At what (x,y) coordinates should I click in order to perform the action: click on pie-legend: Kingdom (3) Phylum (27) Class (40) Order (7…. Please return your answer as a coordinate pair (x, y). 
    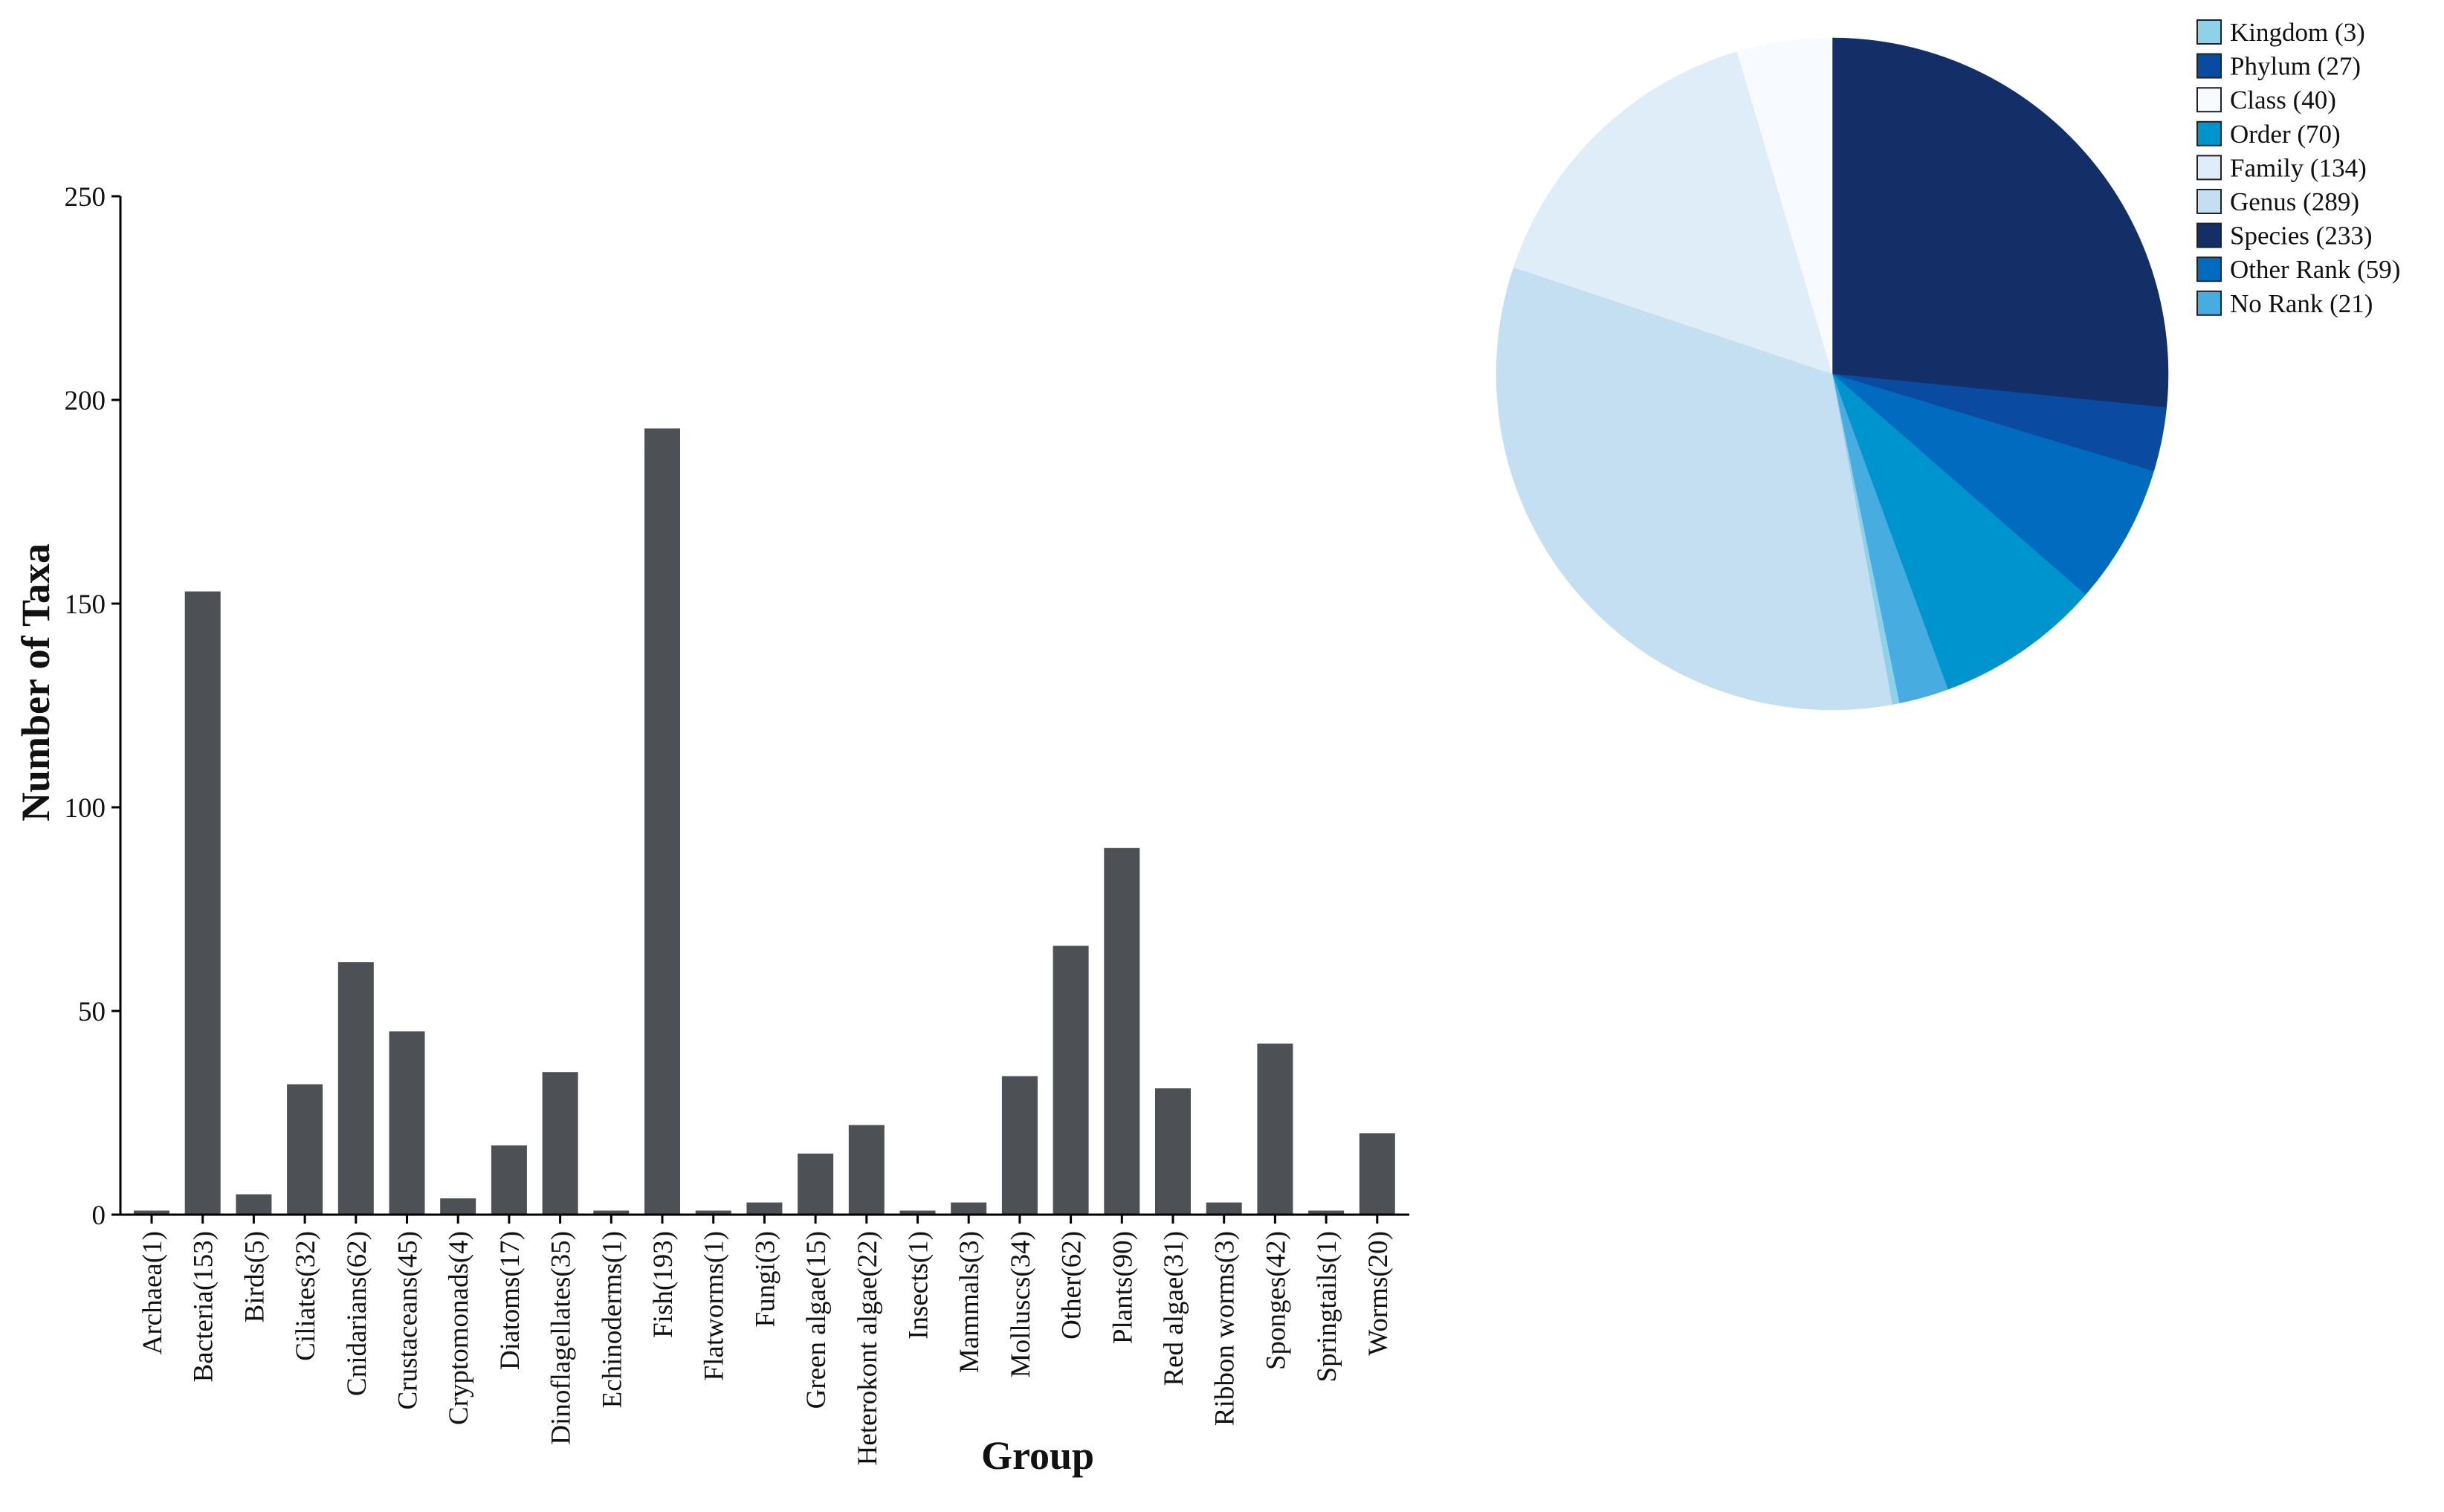
    Looking at the image, I should click on (2298, 168).